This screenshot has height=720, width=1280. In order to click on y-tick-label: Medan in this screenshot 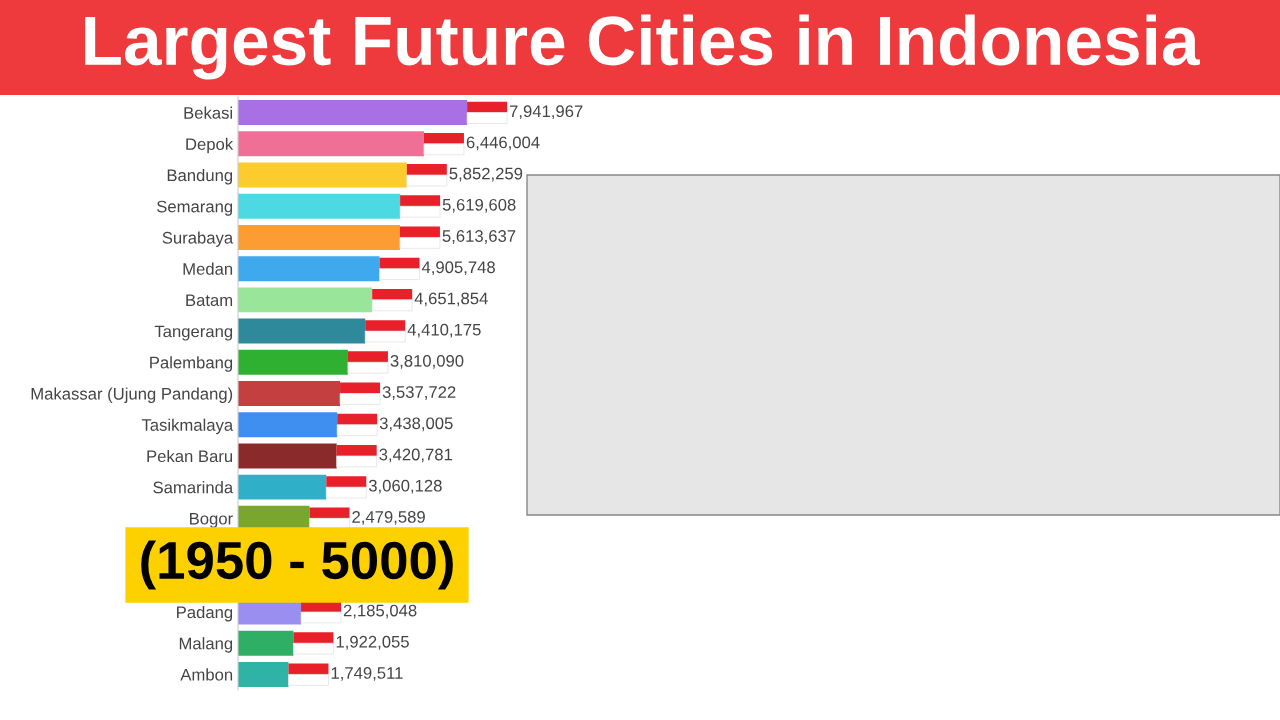, I will do `click(208, 268)`.